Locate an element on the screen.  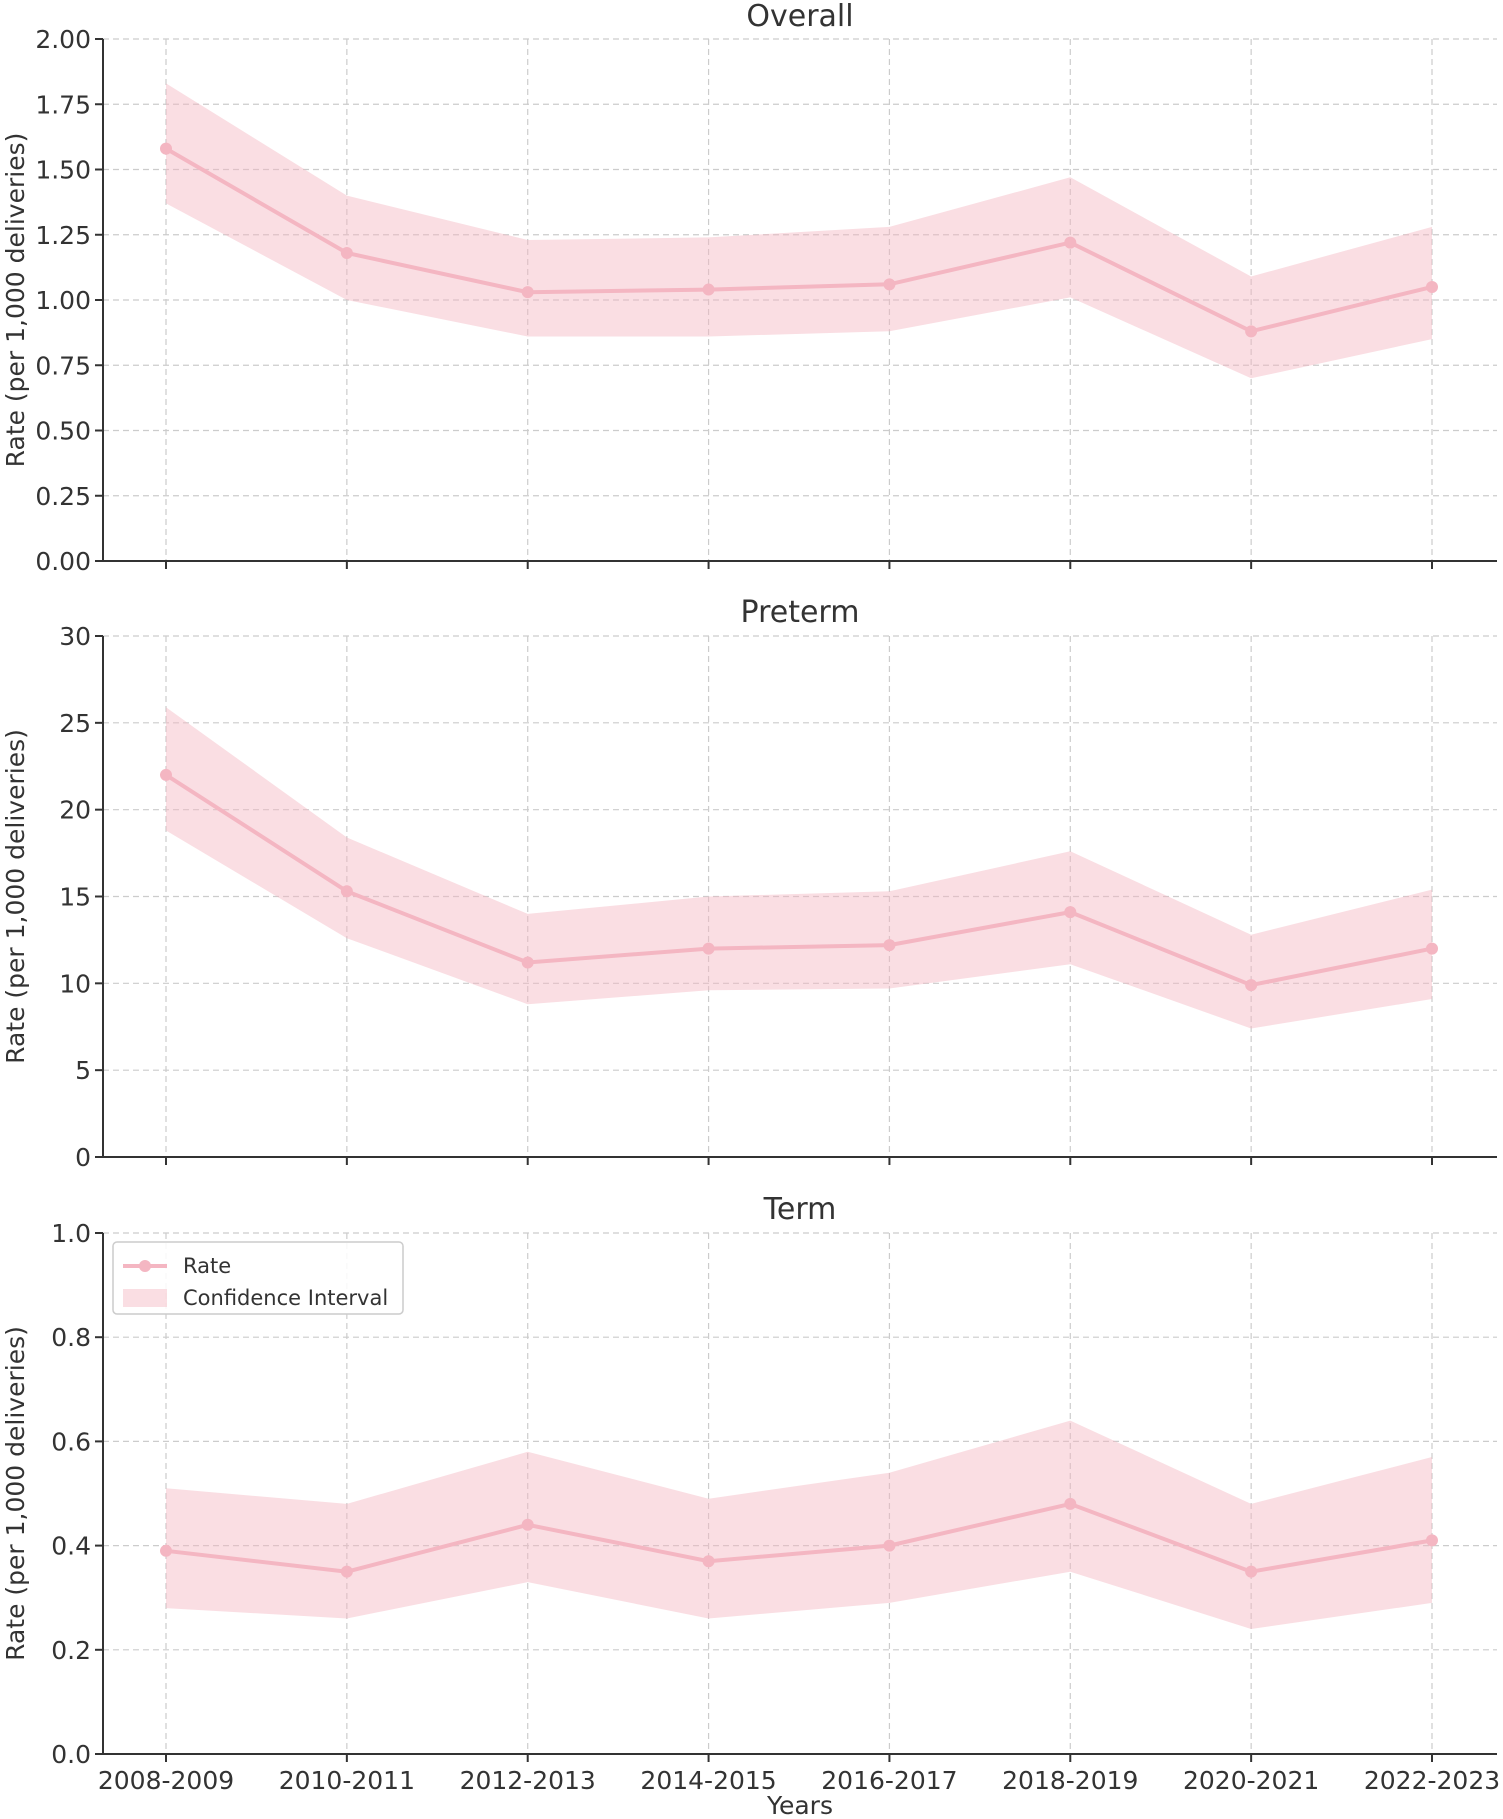
x-tick-label: 2012-2013 is located at coordinates (528, 1780).